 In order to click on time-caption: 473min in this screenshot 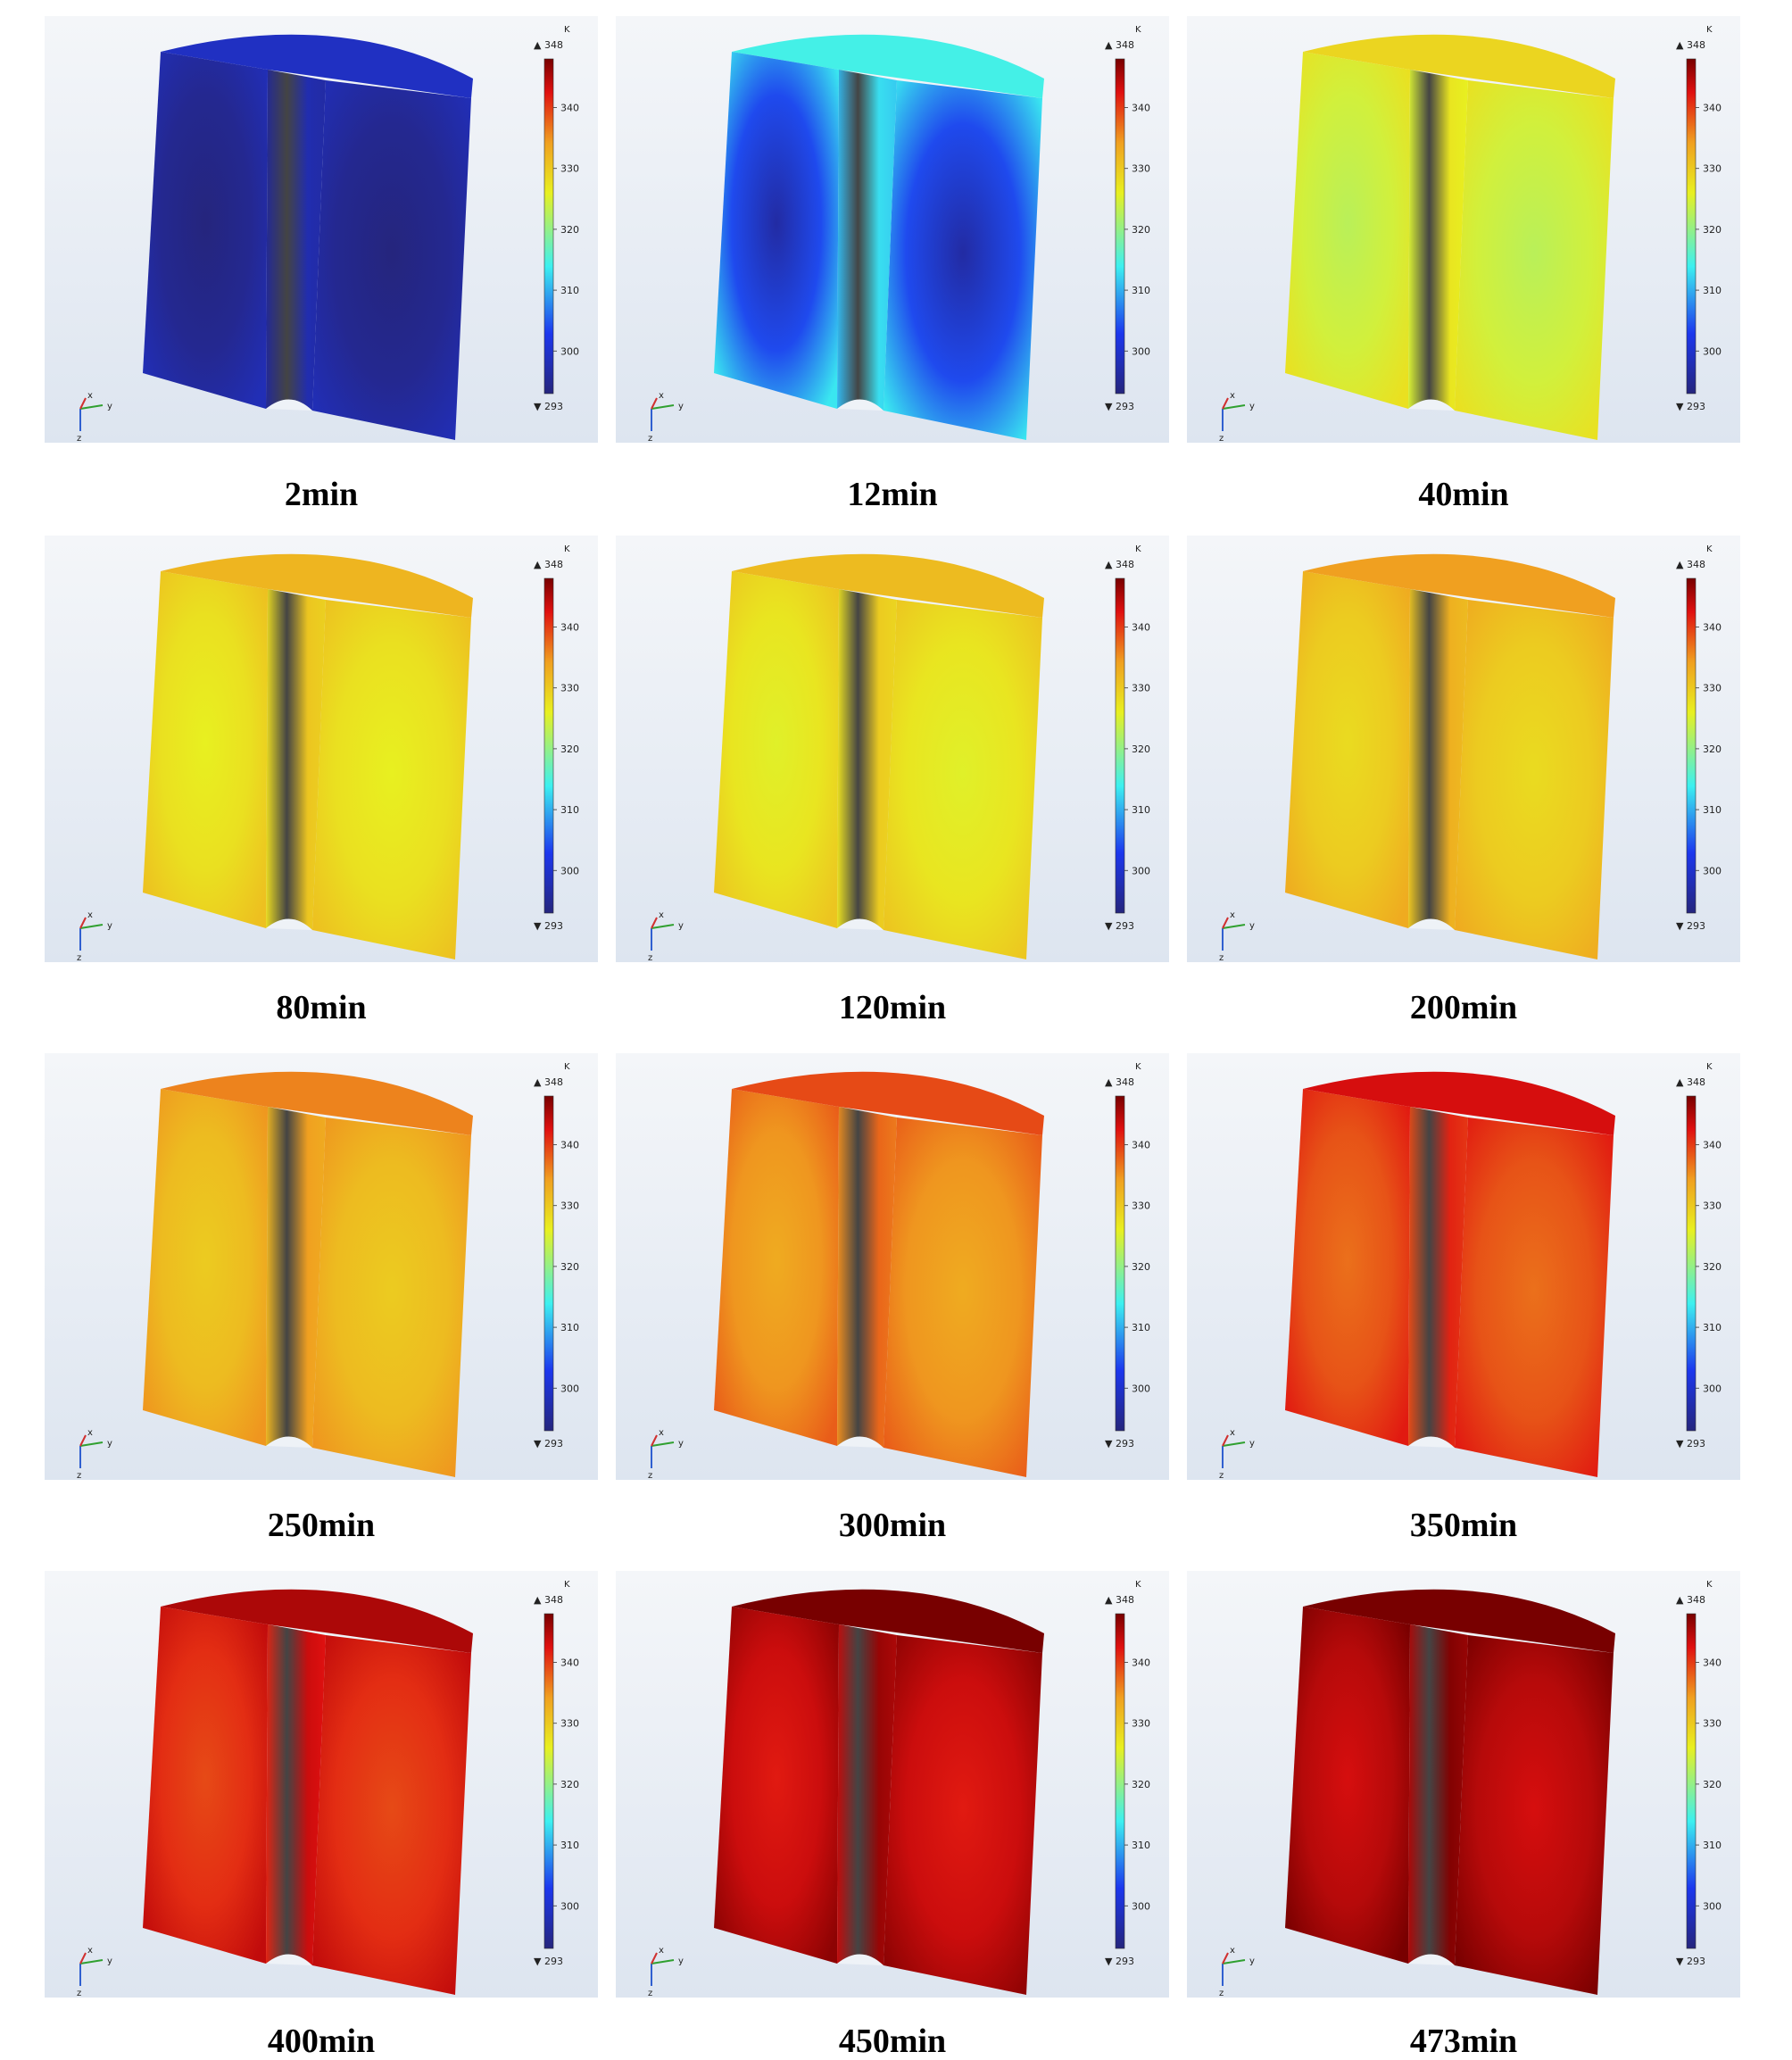, I will do `click(1463, 2041)`.